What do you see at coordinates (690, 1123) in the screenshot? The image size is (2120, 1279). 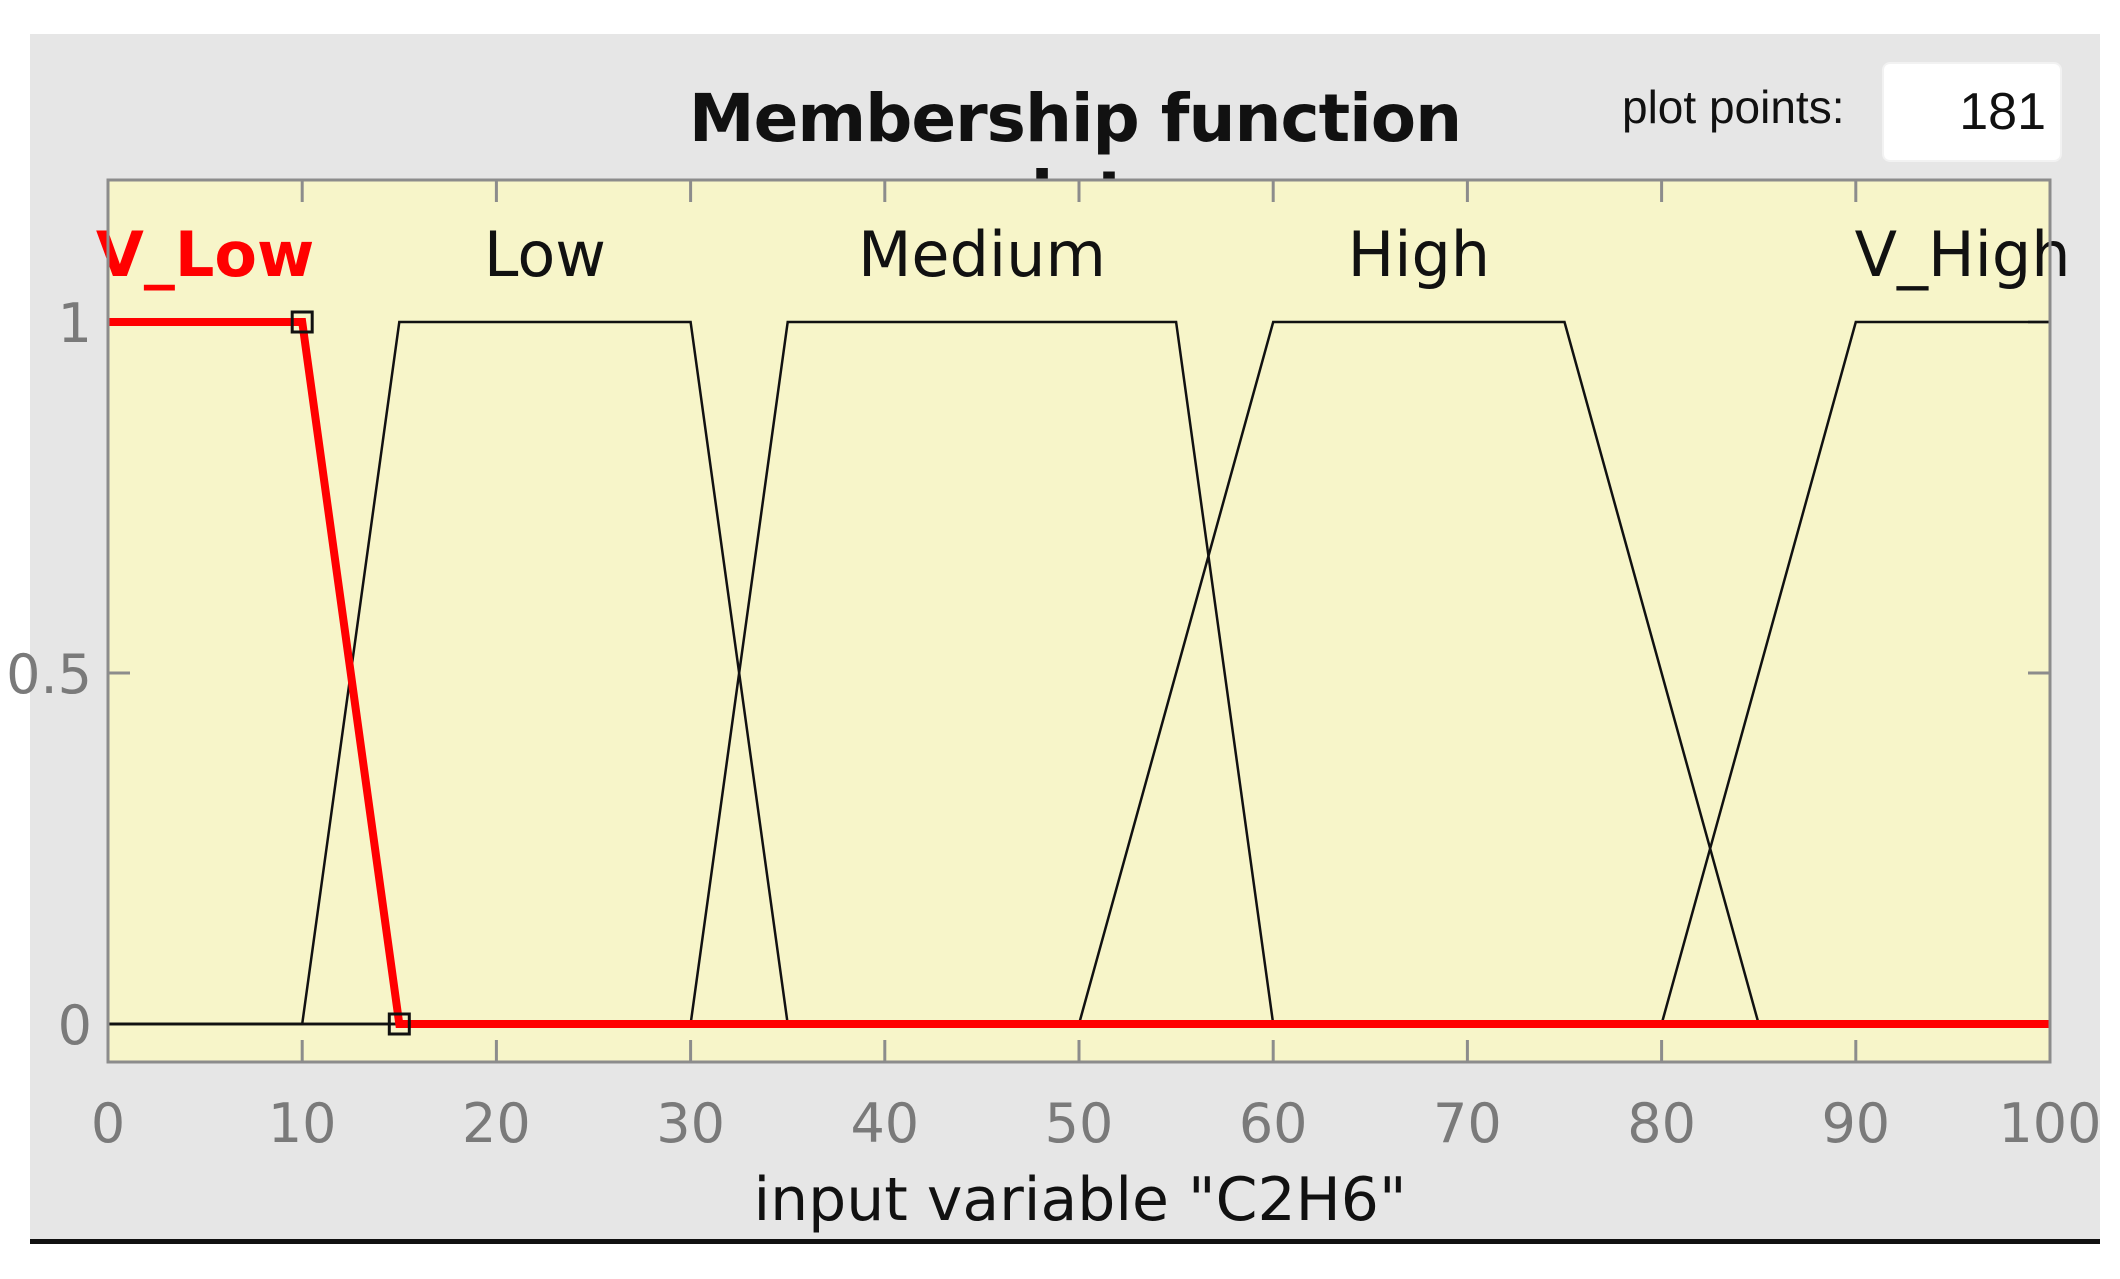 I see `x-tick-label: 30` at bounding box center [690, 1123].